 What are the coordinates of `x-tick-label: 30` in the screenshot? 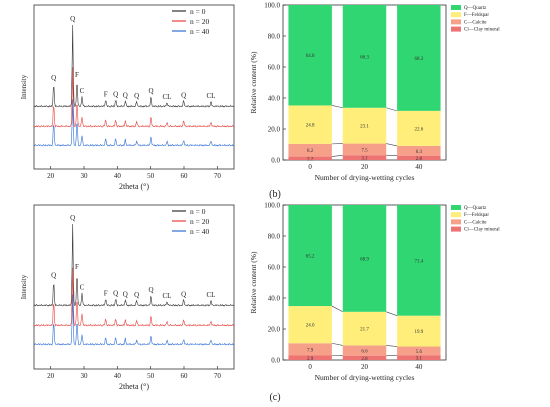 It's located at (85, 376).